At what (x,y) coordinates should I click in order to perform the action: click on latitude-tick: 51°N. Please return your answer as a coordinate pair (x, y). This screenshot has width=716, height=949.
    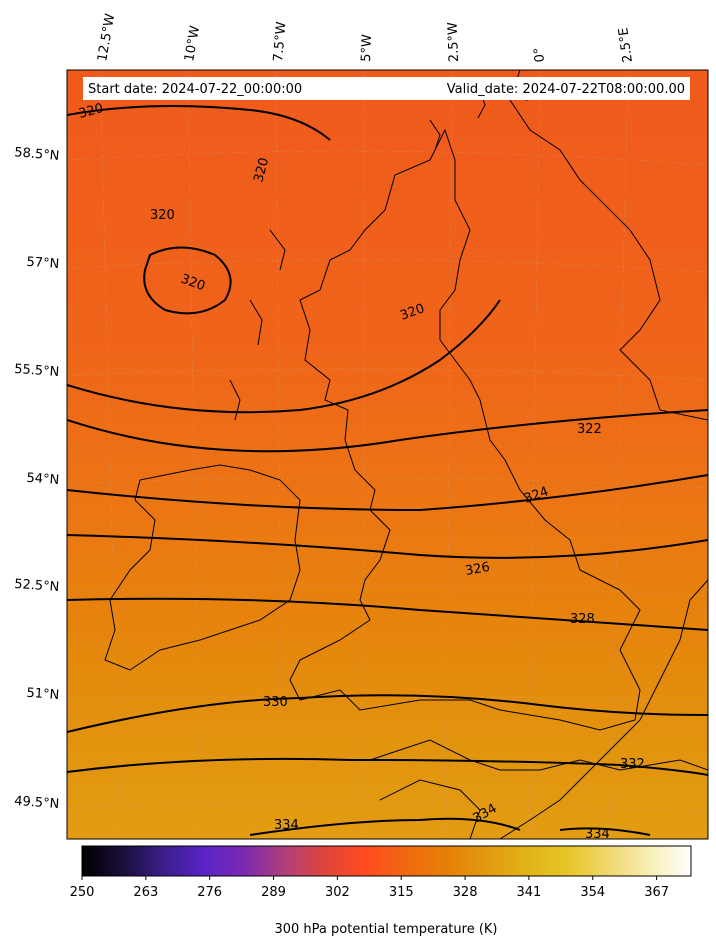
    Looking at the image, I should click on (43, 694).